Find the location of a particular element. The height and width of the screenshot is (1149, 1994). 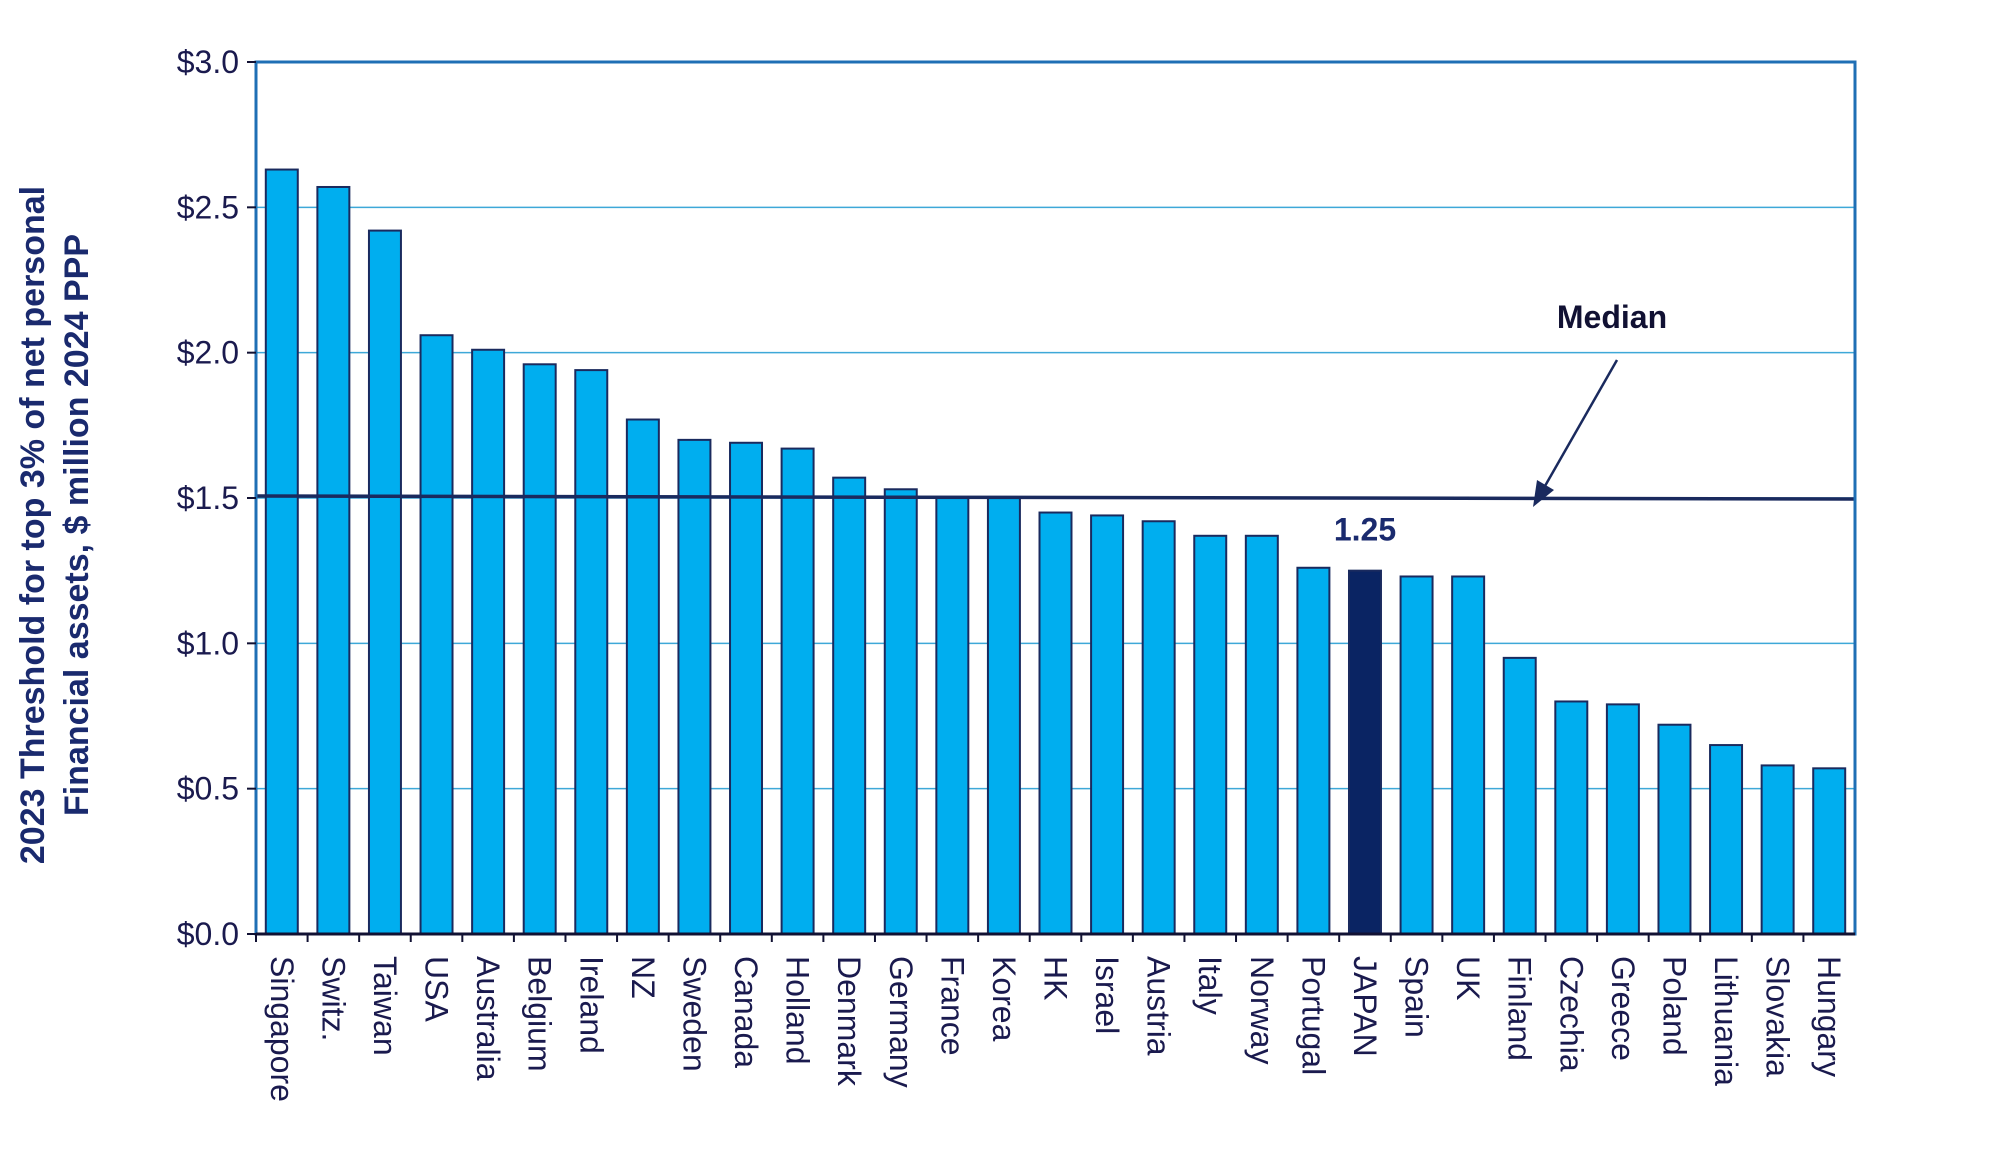

x-tick-label-spain: Spain is located at coordinates (1417, 997).